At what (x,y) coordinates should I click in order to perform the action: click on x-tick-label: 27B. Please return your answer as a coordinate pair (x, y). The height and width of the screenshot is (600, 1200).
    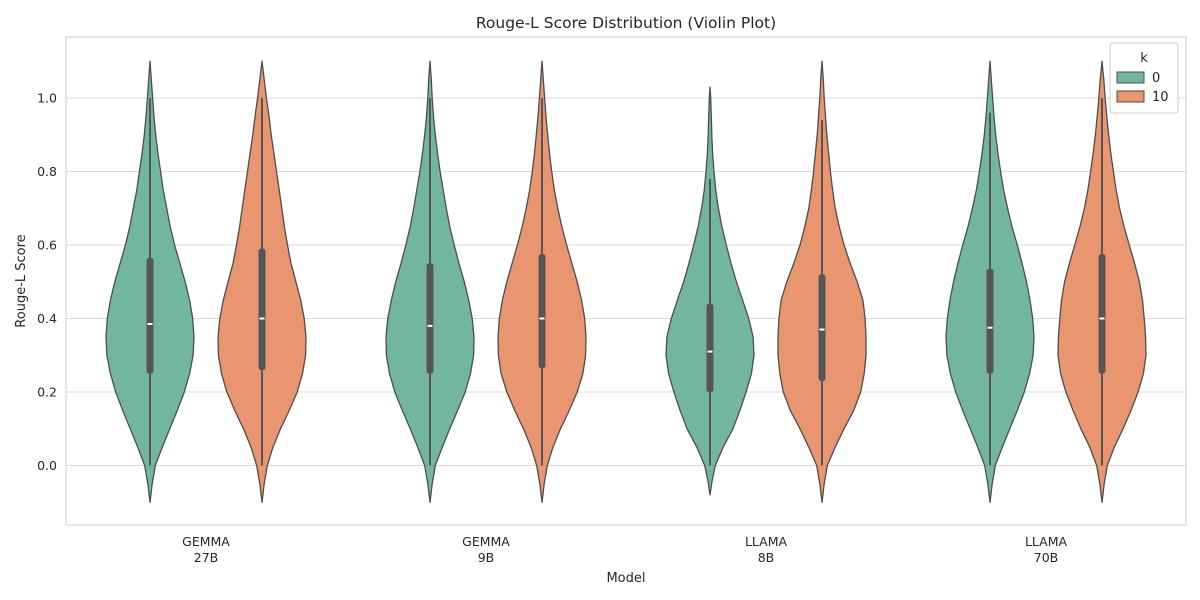
    Looking at the image, I should click on (206, 557).